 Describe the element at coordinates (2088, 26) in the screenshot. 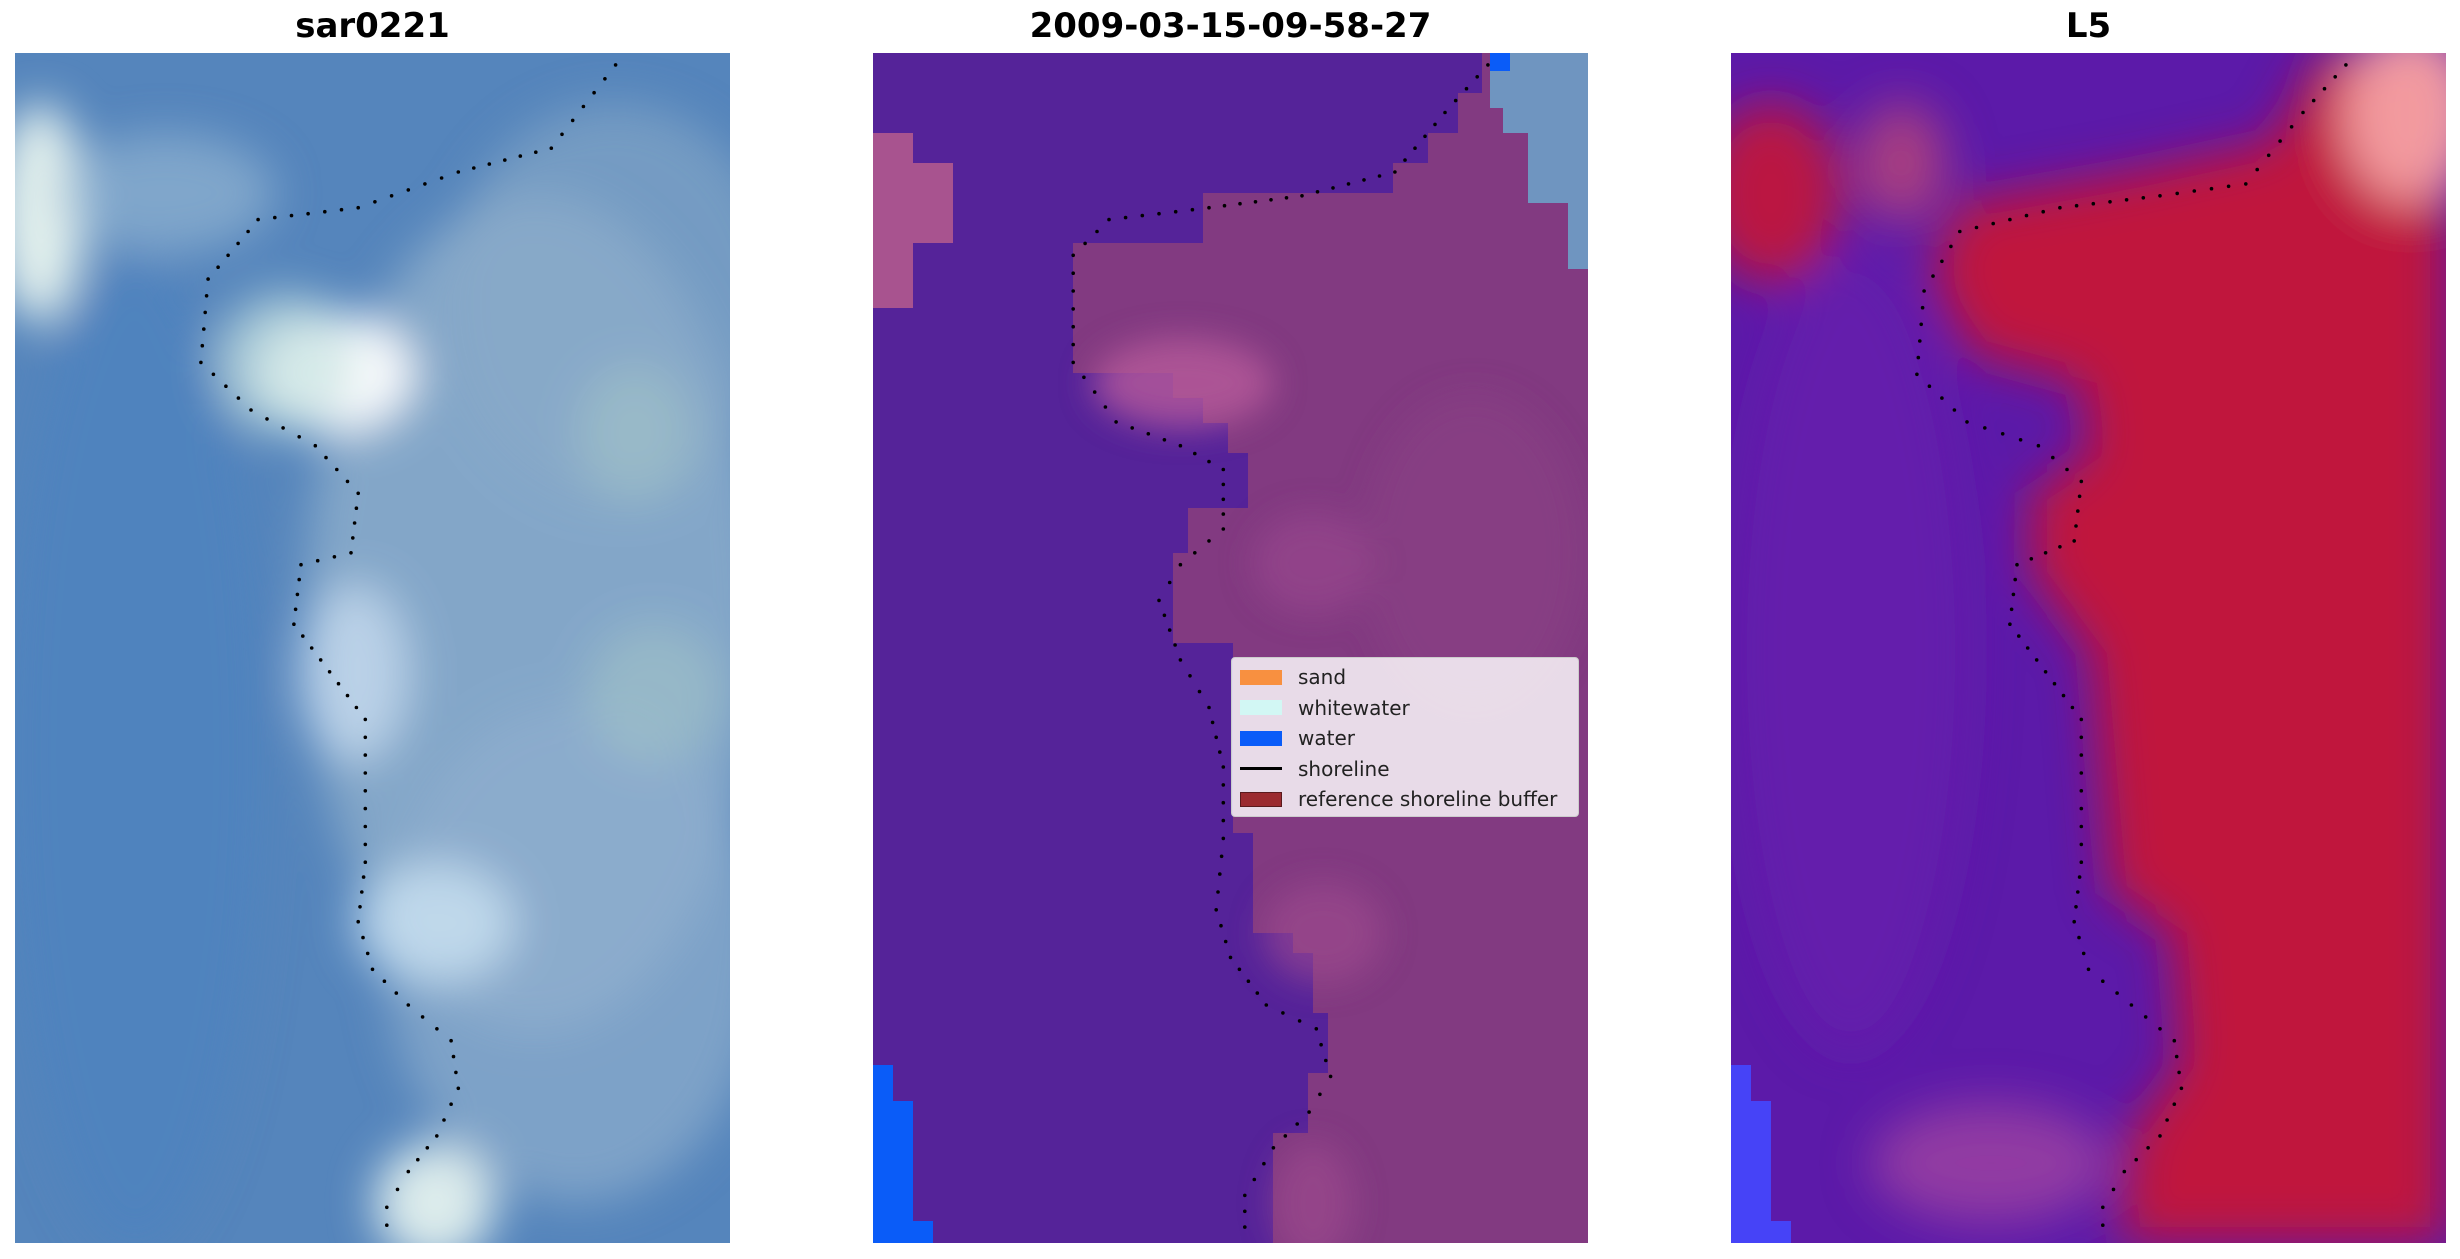

I see `panel-title: L5` at that location.